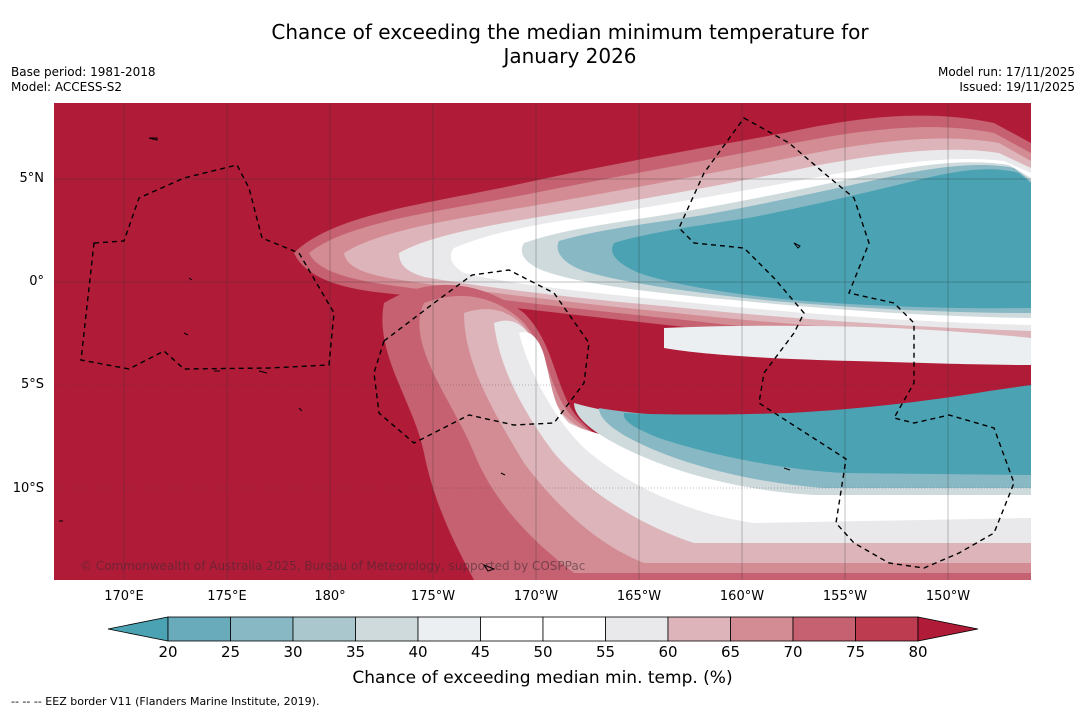  What do you see at coordinates (330, 596) in the screenshot?
I see `lon-label-180: 180°` at bounding box center [330, 596].